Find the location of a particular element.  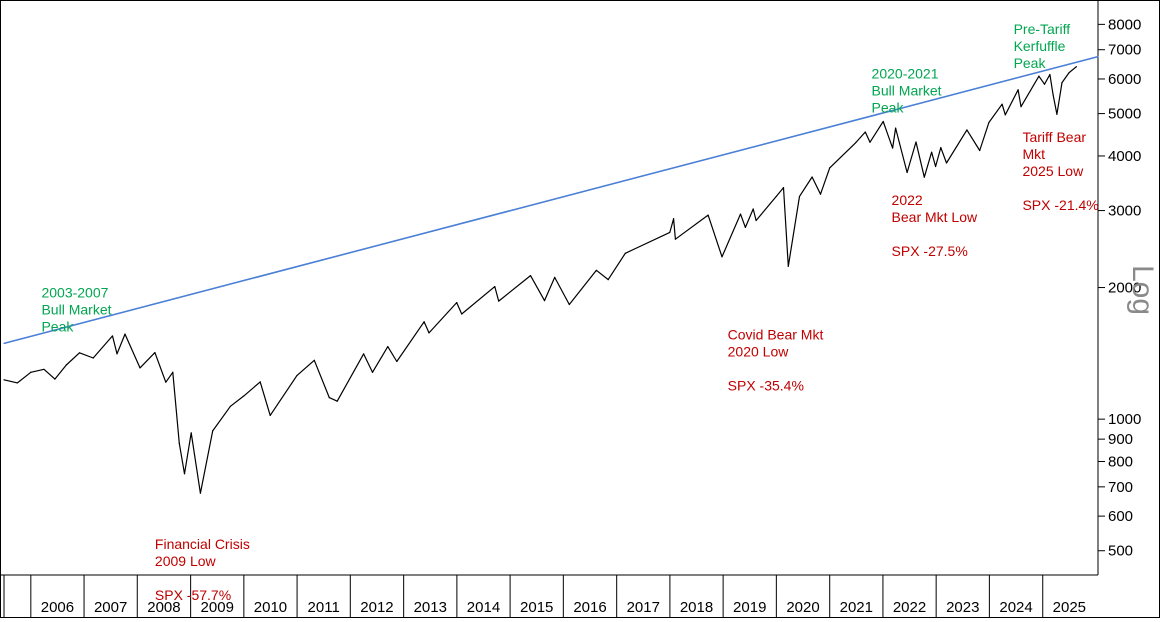

y-tick-label: 600 is located at coordinates (1120, 516).